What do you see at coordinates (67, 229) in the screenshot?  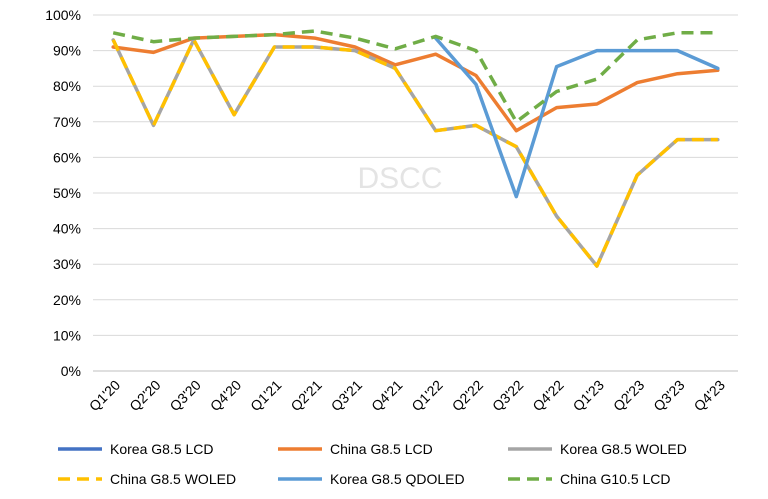 I see `y-tick-label: 40%` at bounding box center [67, 229].